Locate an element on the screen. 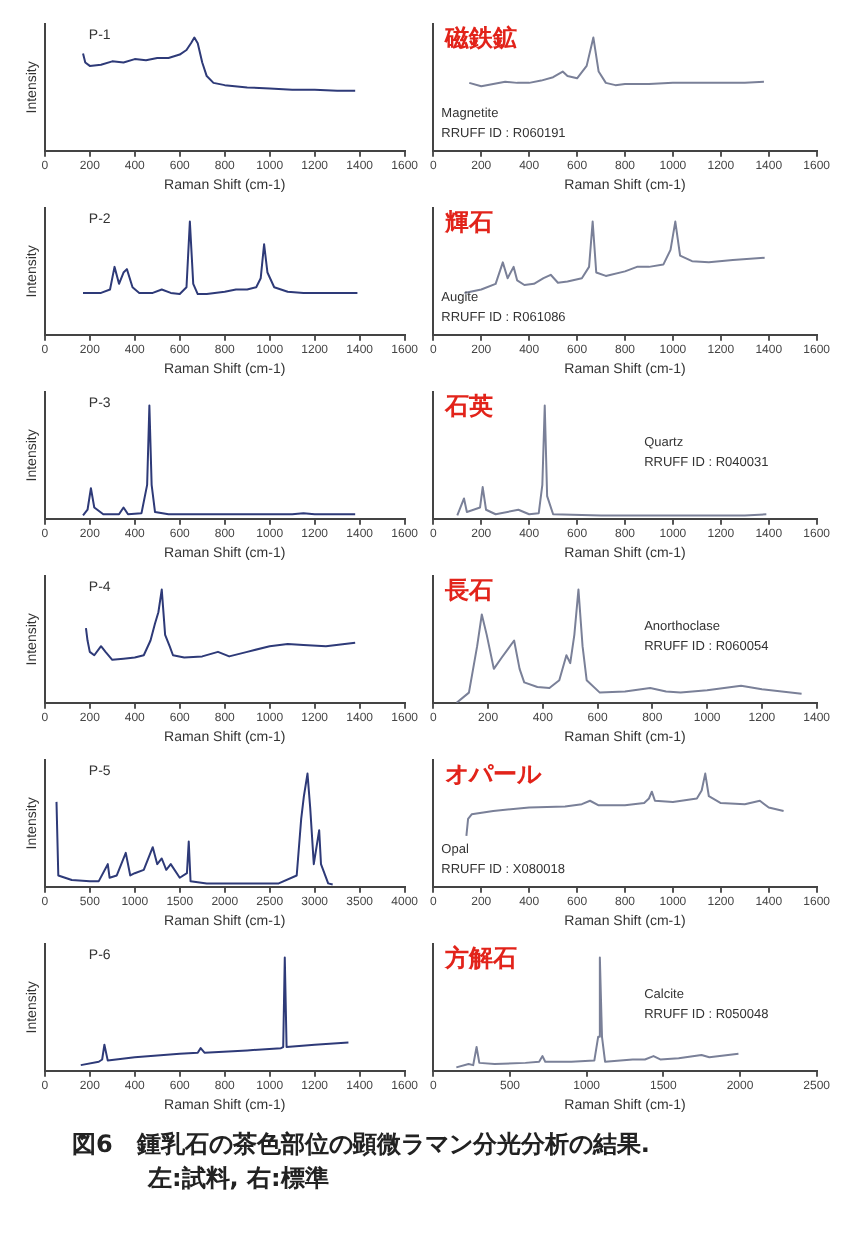 This screenshot has height=1242, width=848. chart-title: 磁鉄鉱 is located at coordinates (480, 38).